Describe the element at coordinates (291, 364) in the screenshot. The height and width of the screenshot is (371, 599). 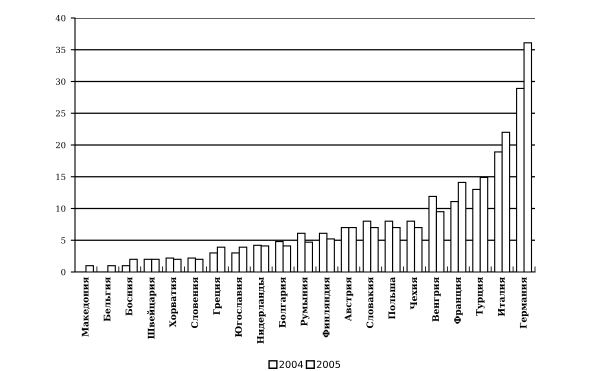
I see `legend-label: 2004` at that location.